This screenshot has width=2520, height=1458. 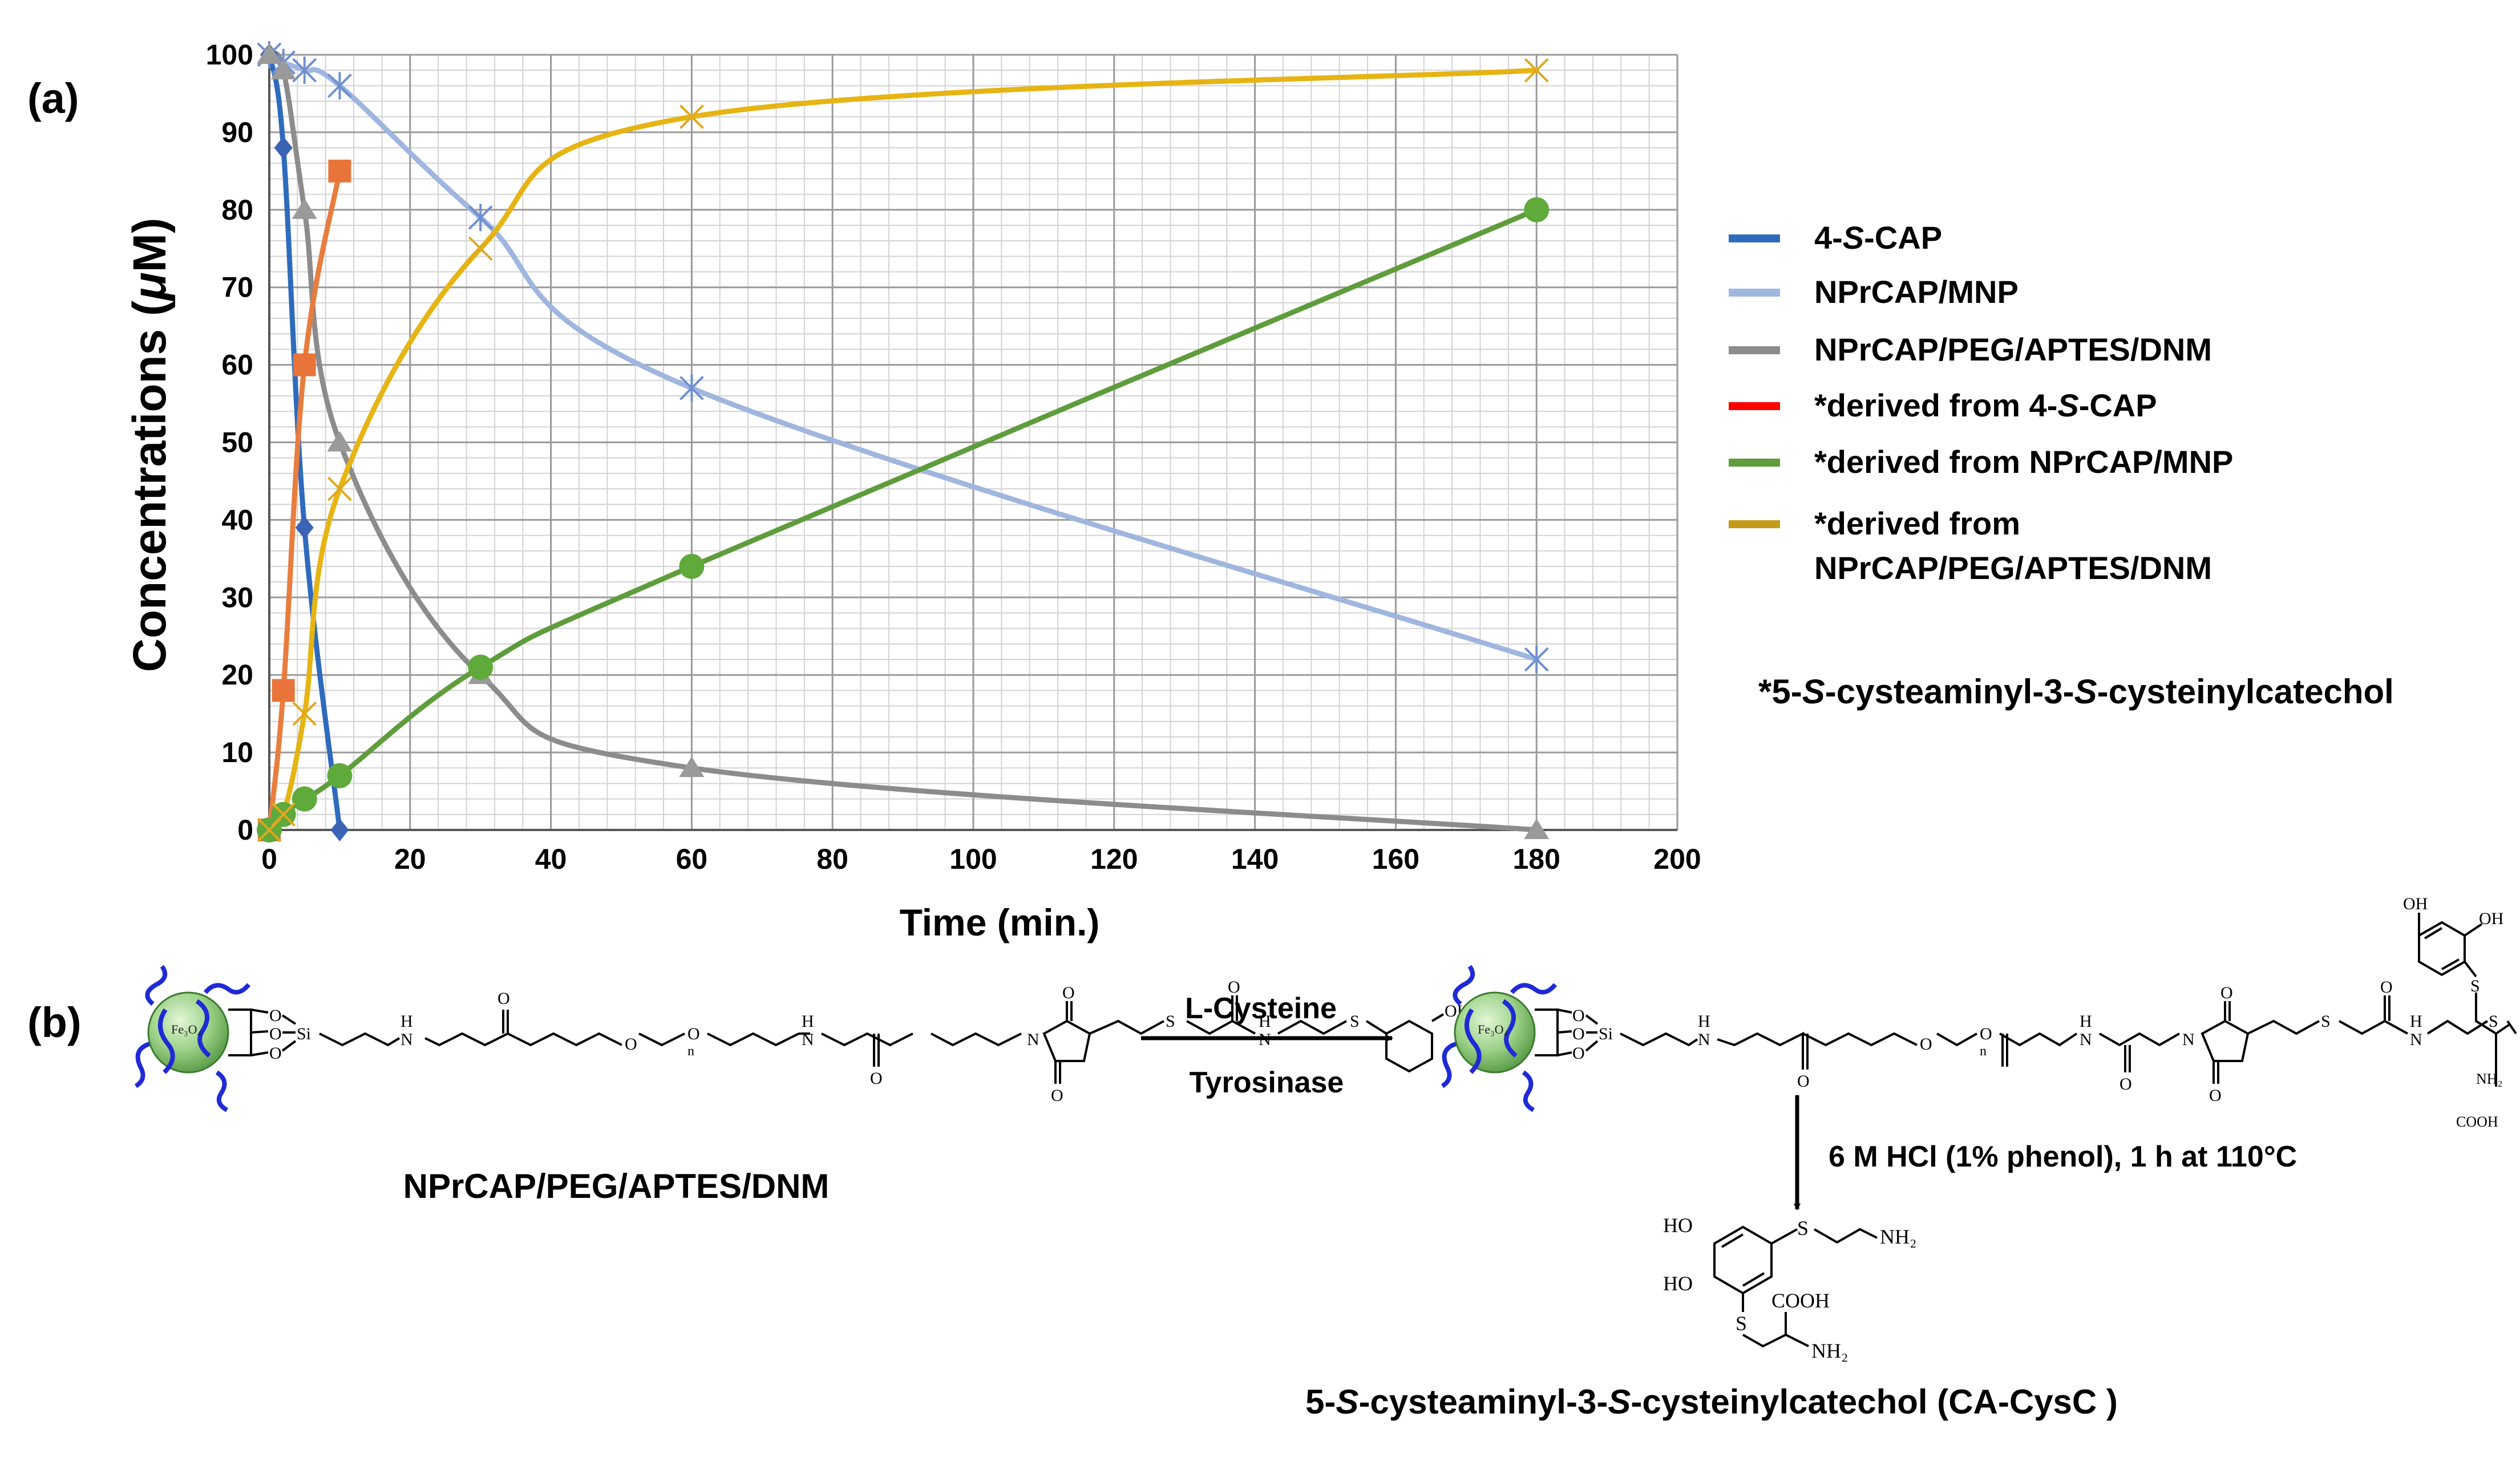 What do you see at coordinates (150, 486) in the screenshot?
I see `y-axis-label-part: Concentrations (` at bounding box center [150, 486].